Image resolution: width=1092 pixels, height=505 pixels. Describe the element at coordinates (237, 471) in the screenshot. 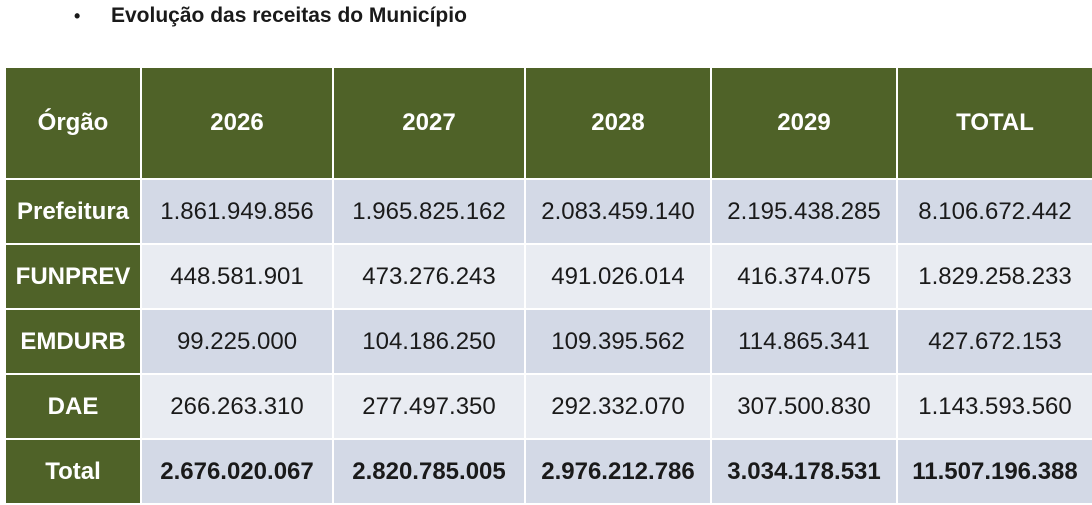

I see `table-cell-total: 2.676.020.067` at that location.